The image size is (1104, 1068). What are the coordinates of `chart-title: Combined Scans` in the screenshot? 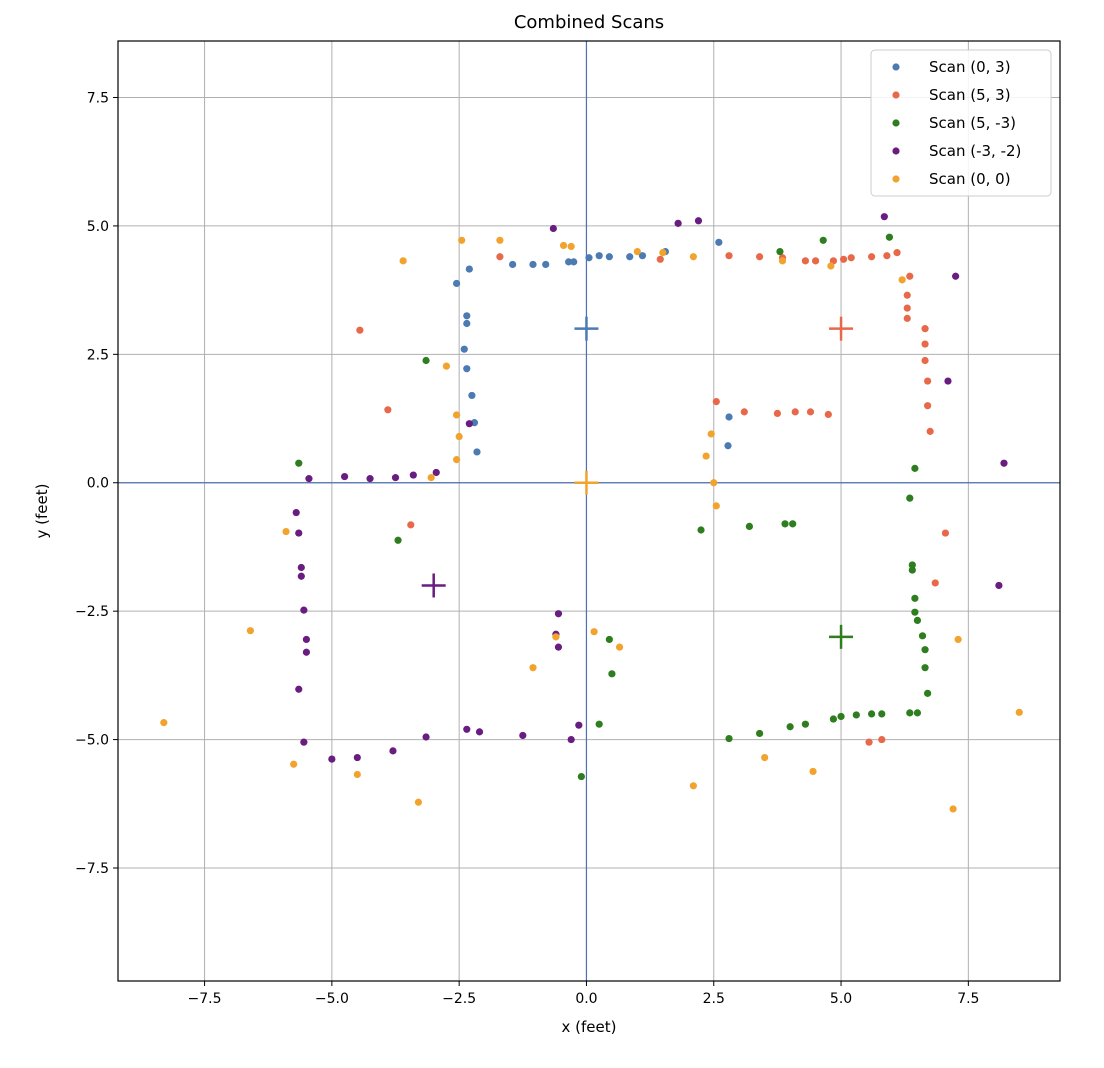 It's located at (589, 22).